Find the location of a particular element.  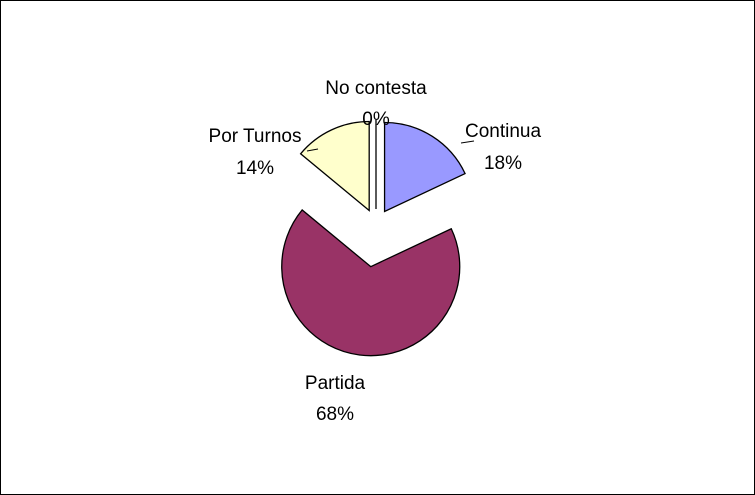

leader-line-continua is located at coordinates (467, 142).